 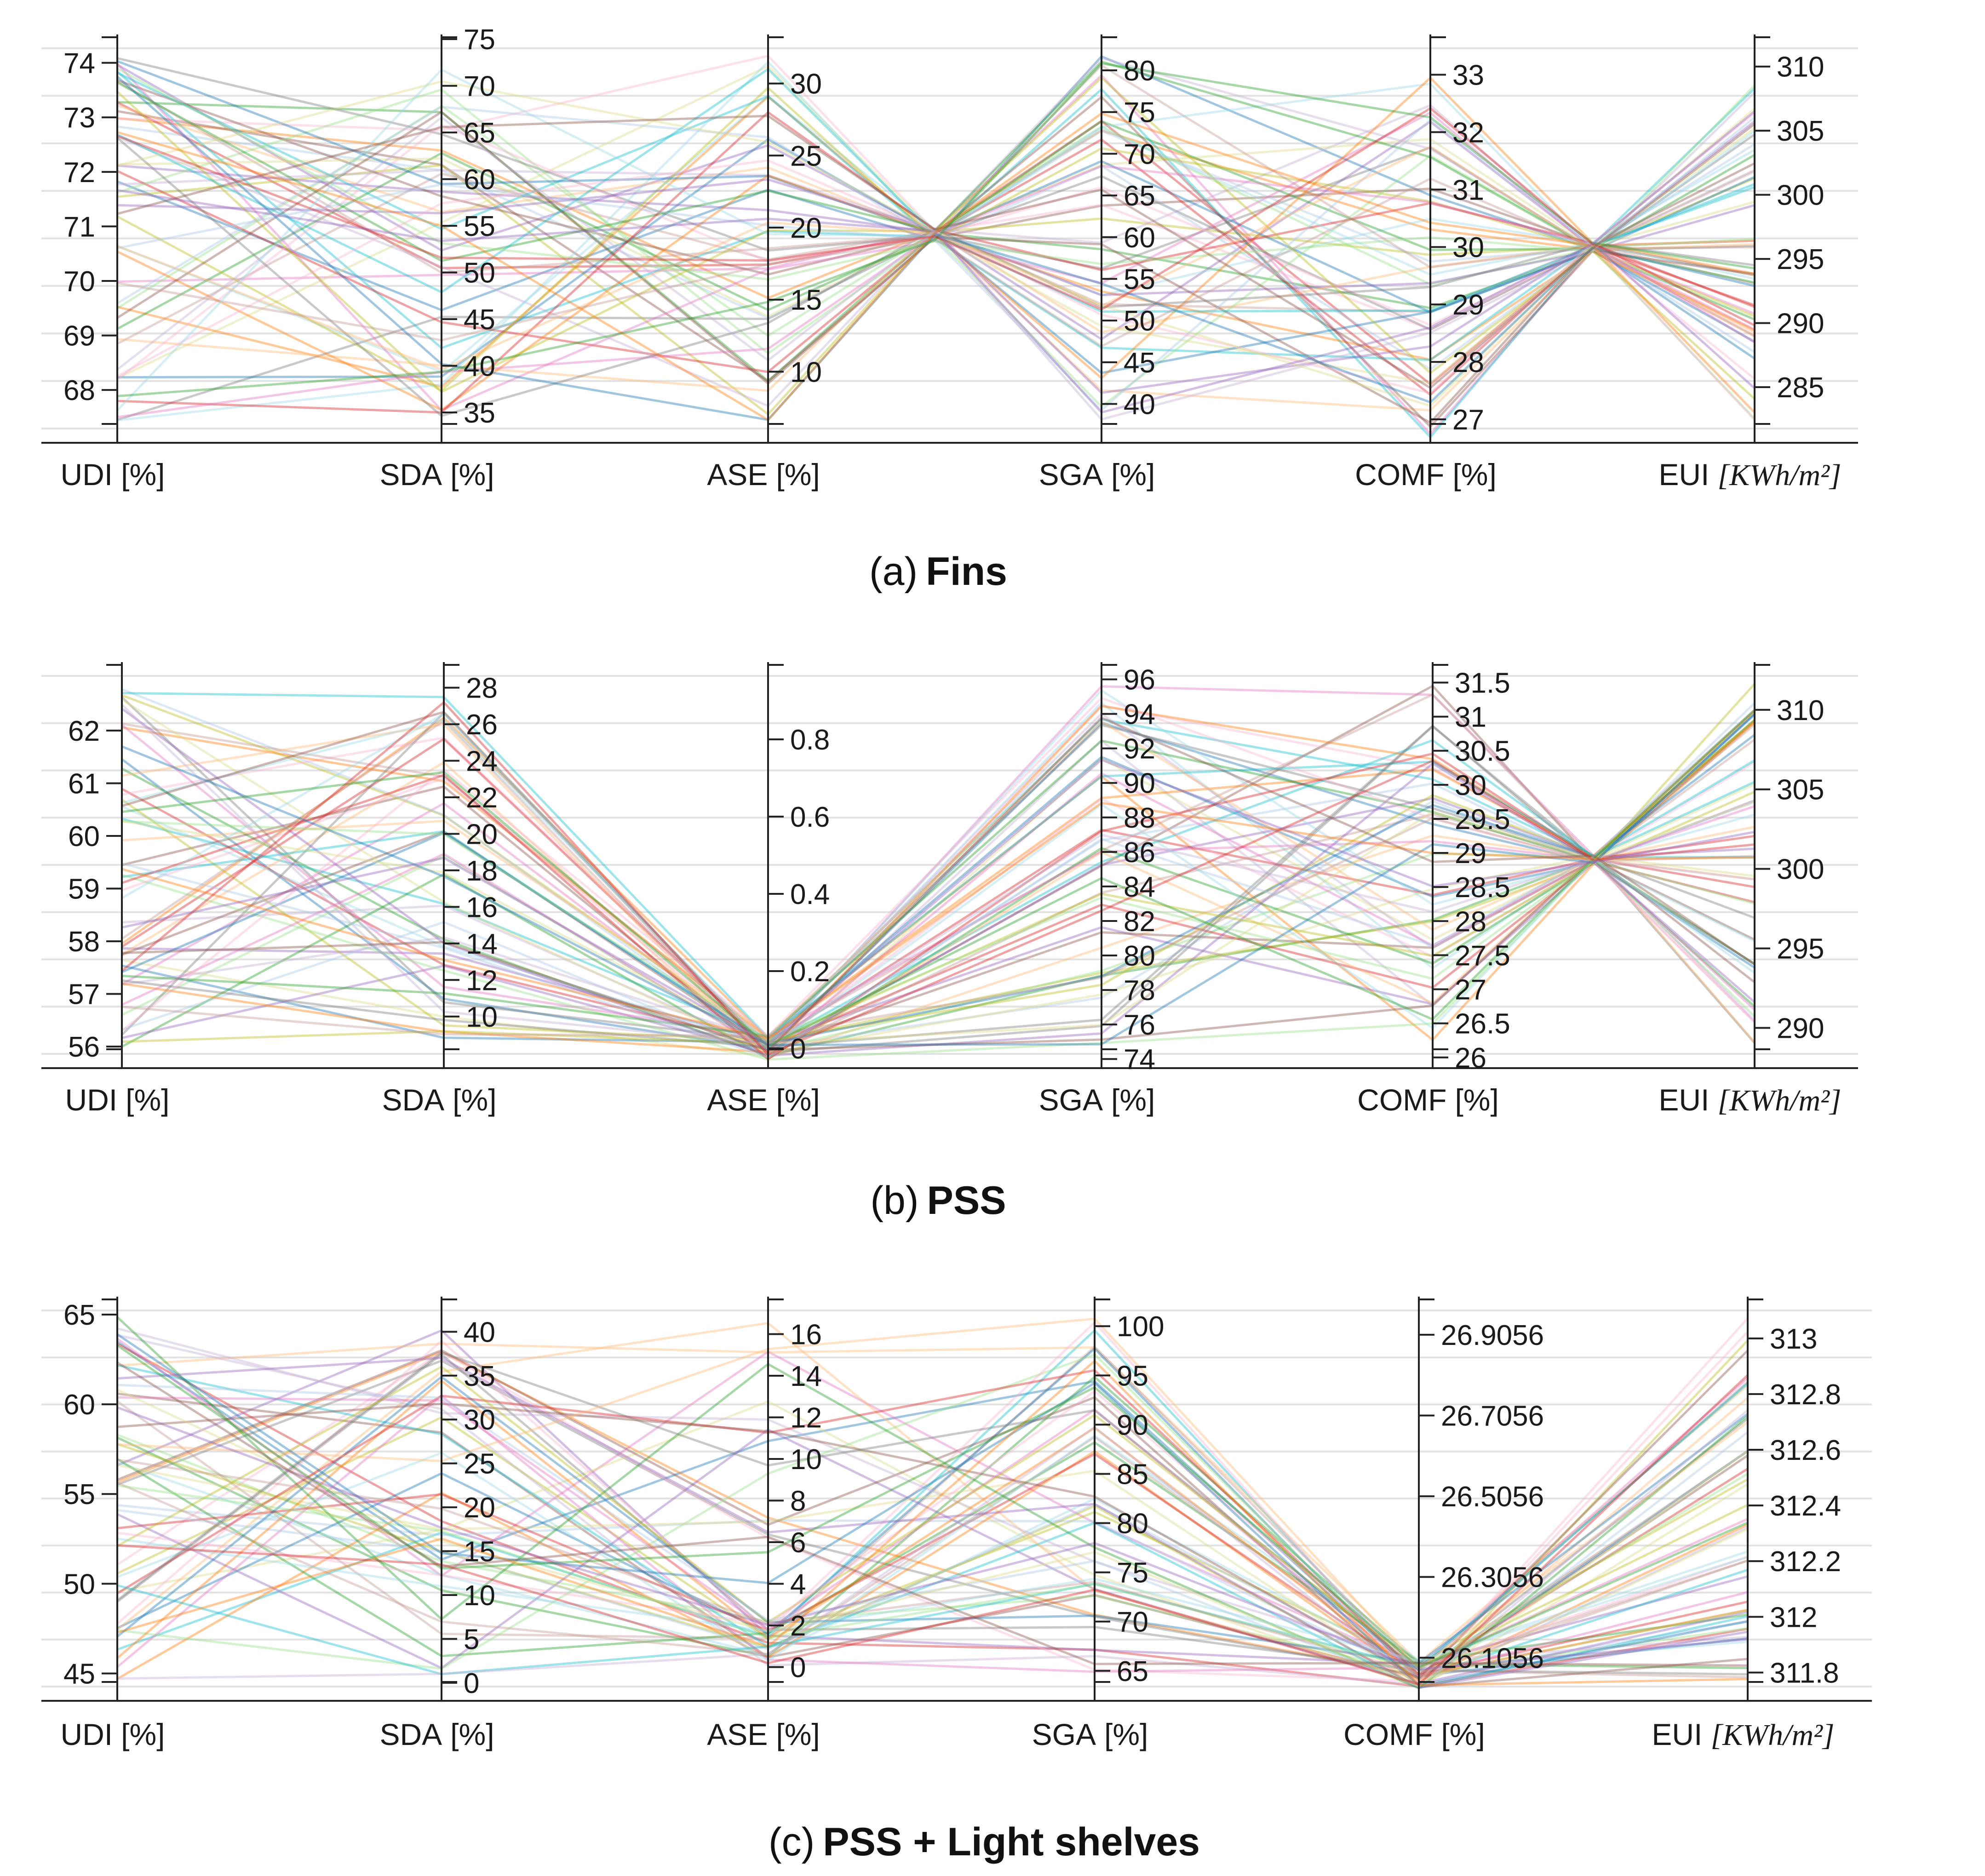 I want to click on tick-label: 29, so click(x=1470, y=854).